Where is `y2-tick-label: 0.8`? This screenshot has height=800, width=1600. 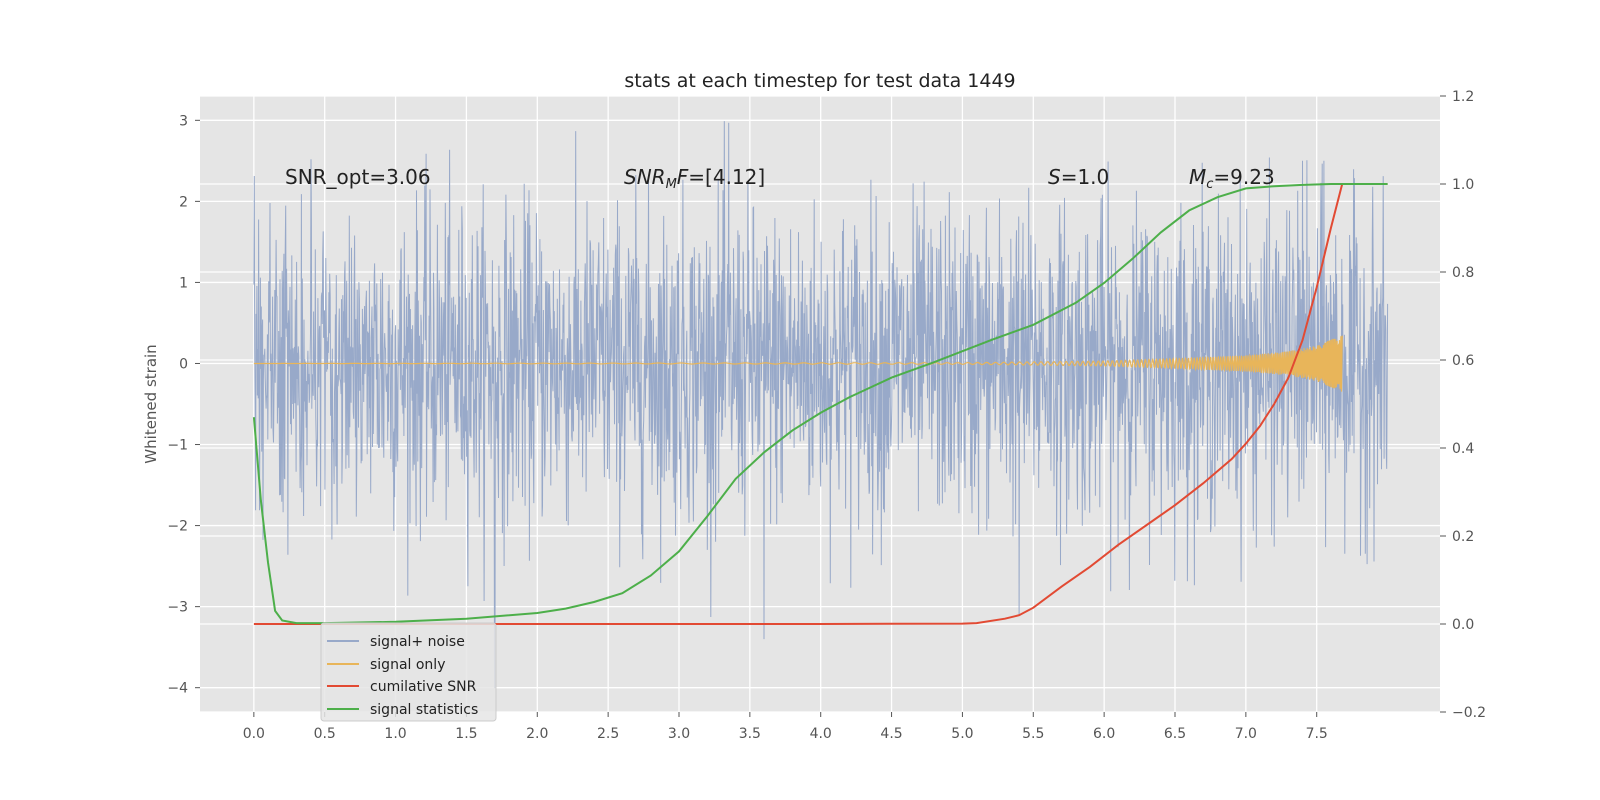 y2-tick-label: 0.8 is located at coordinates (1463, 273).